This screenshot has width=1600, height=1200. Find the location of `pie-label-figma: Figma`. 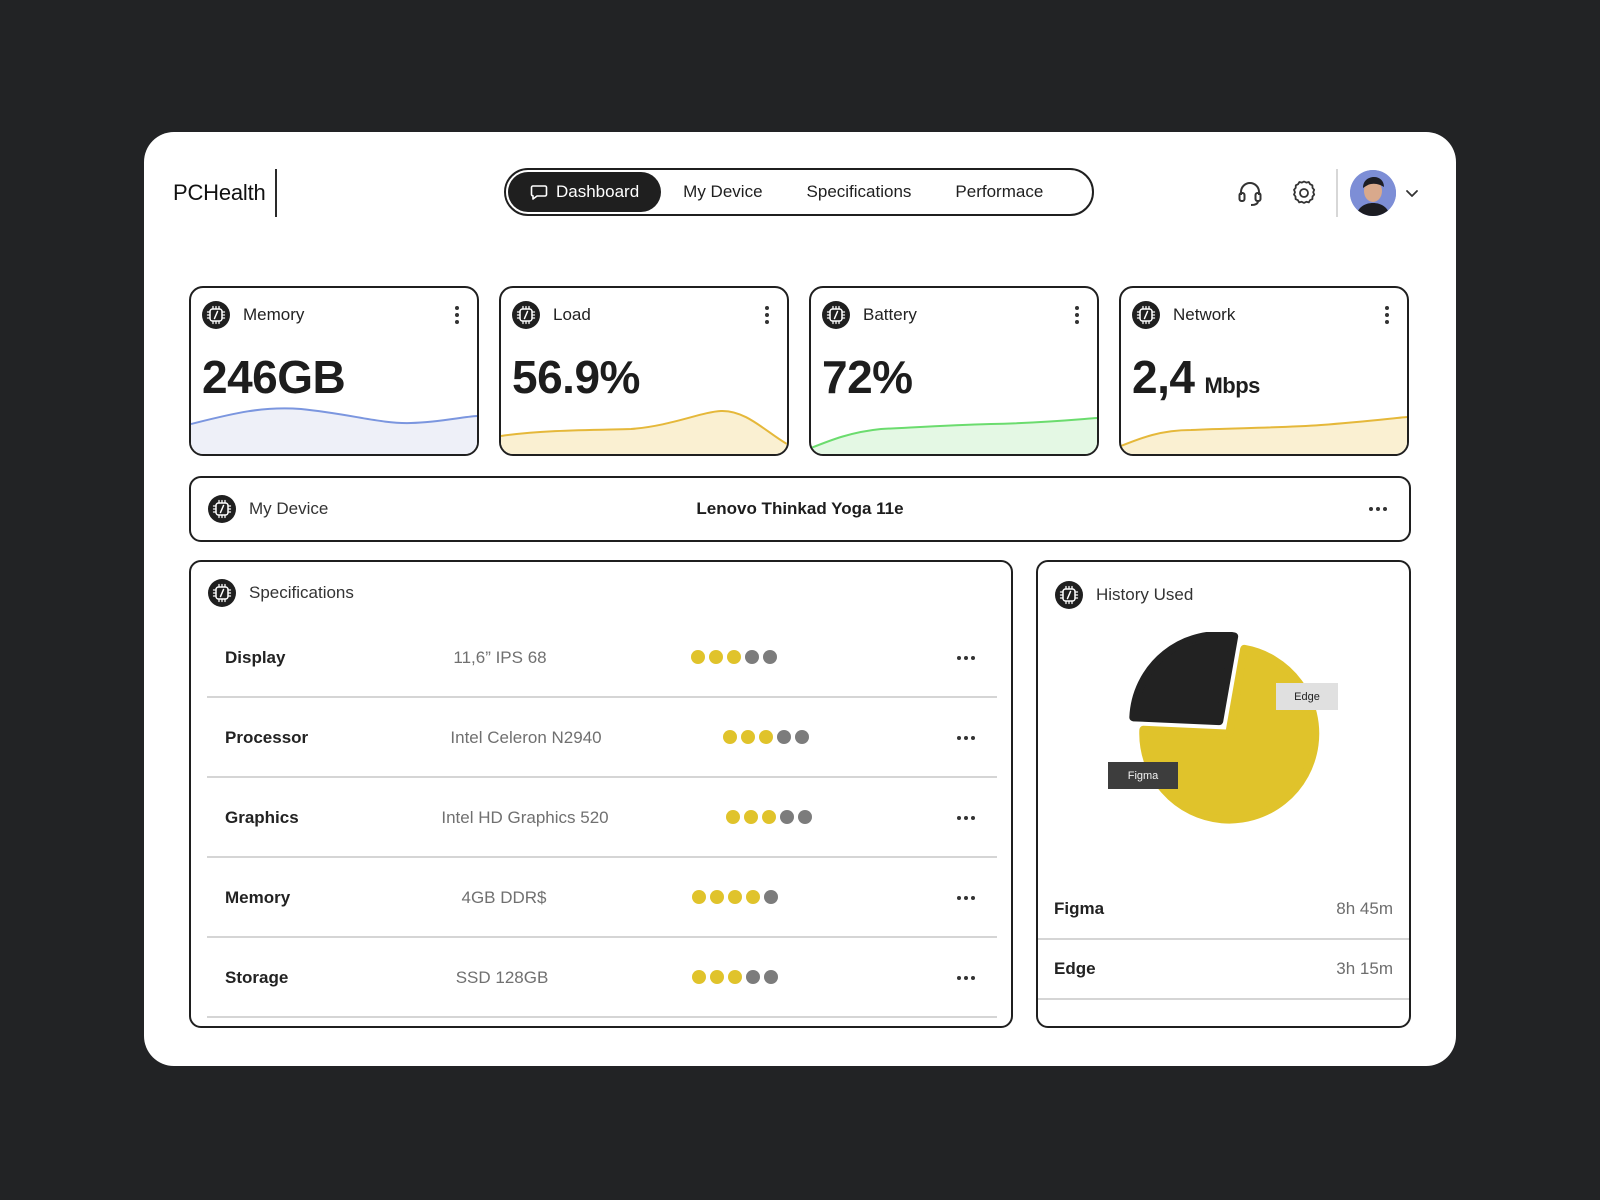

pie-label-figma: Figma is located at coordinates (1143, 775).